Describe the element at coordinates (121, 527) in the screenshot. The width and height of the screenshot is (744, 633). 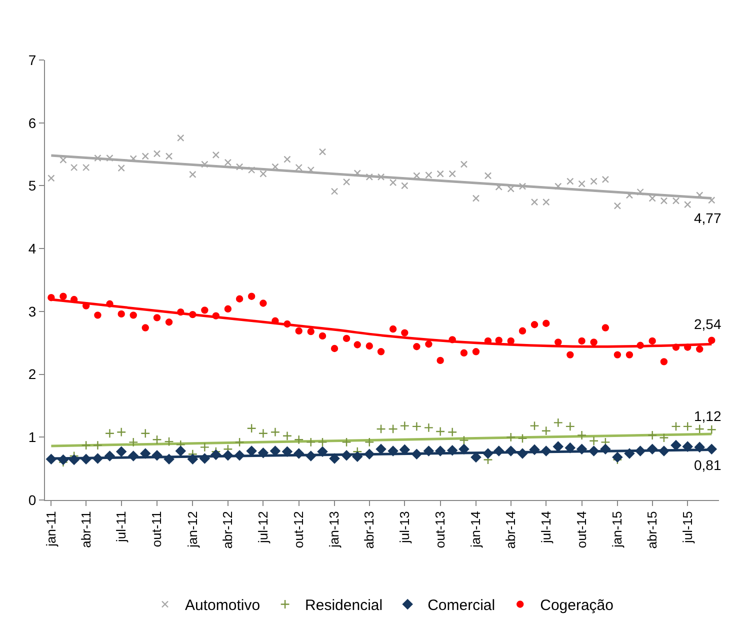
I see `x-tick-label: jul-11` at that location.